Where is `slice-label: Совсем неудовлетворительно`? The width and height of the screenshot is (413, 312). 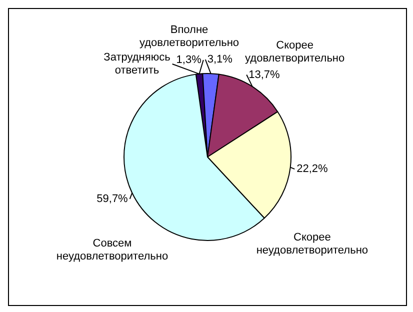 slice-label: Совсем неудовлетворительно is located at coordinates (112, 249).